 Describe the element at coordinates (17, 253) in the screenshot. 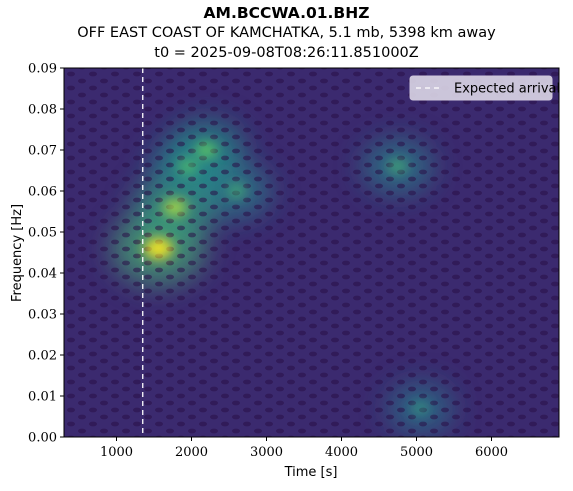

I see `y-axis-label: Frequency [Hz]` at that location.